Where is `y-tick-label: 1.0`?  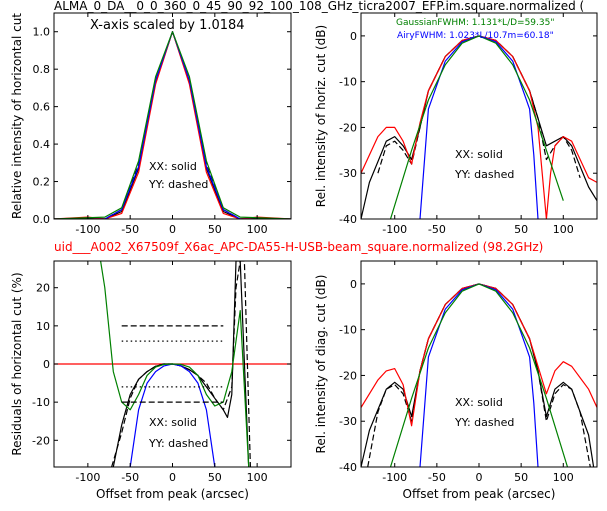 y-tick-label: 1.0 is located at coordinates (42, 32).